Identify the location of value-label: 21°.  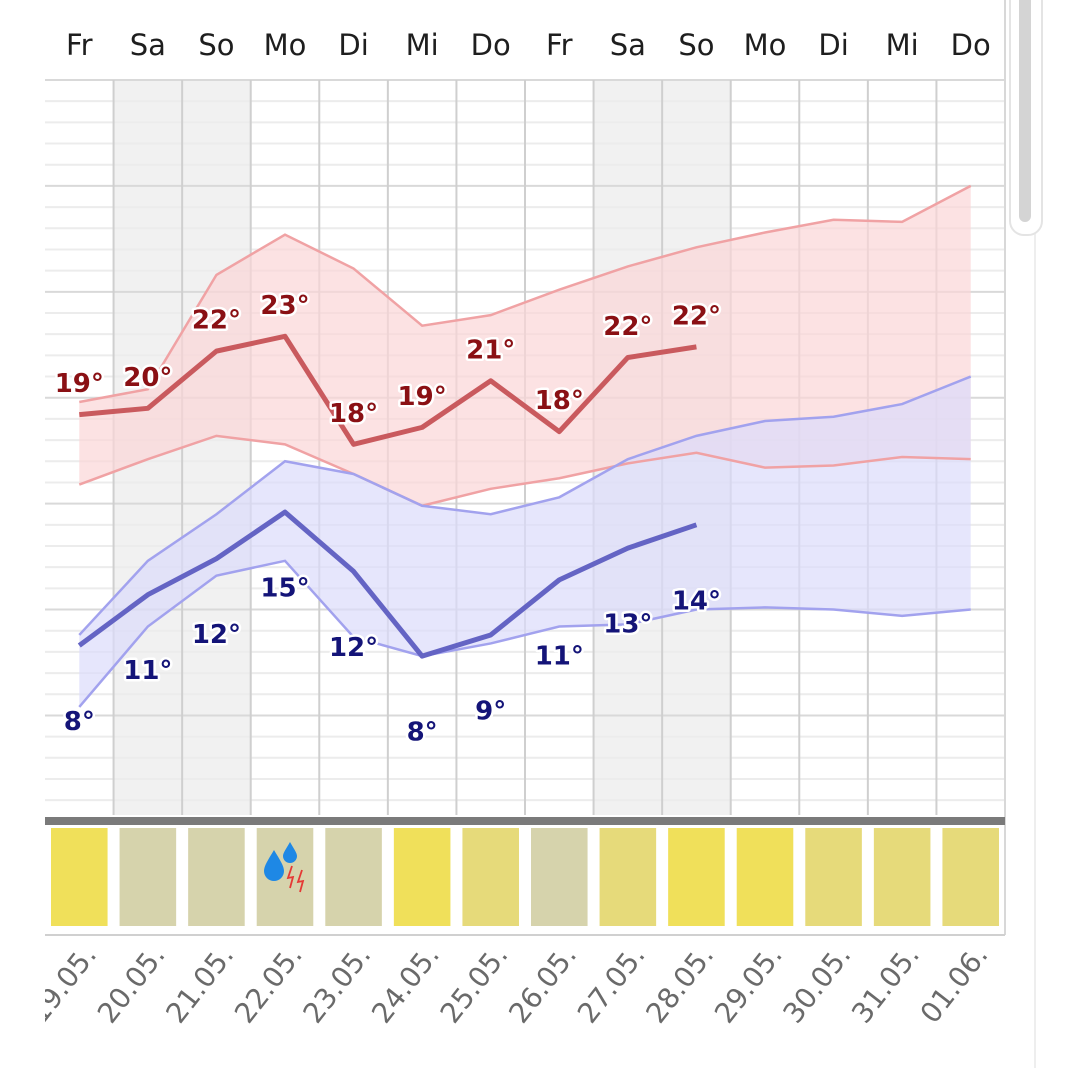
(490, 350).